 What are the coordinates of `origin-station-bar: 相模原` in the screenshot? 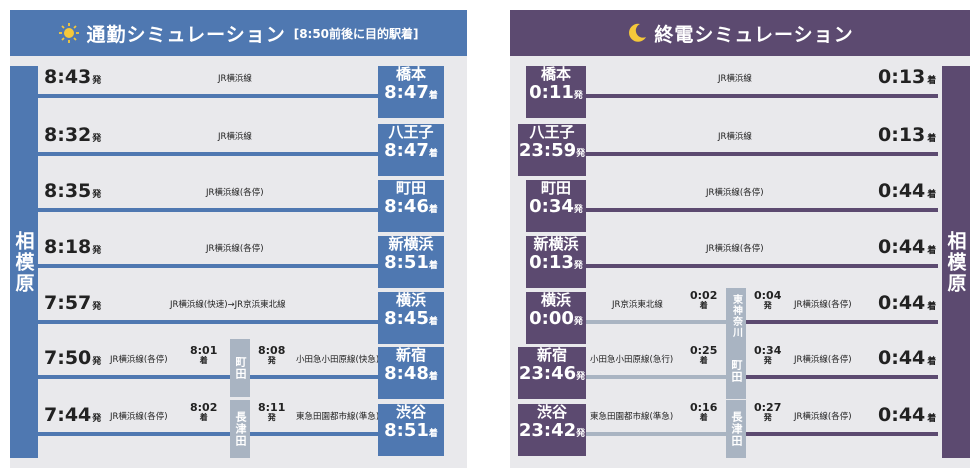 It's located at (24, 262).